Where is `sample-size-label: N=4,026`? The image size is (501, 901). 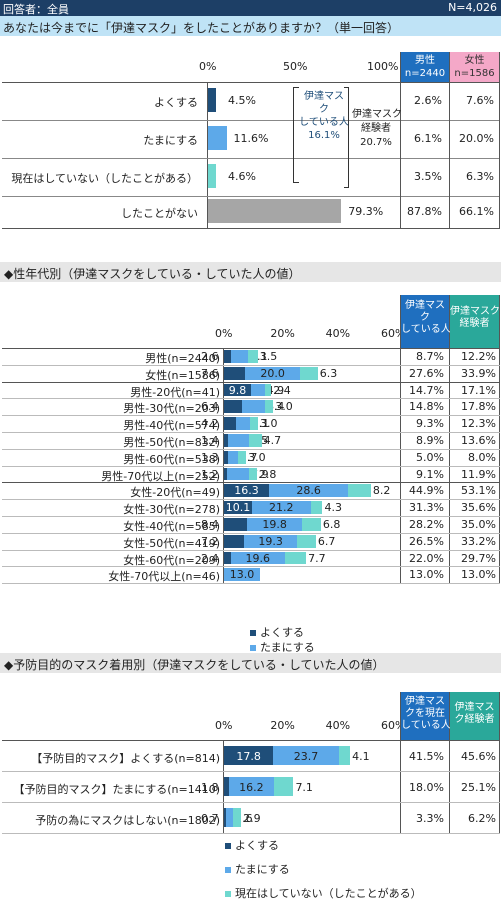
sample-size-label: N=4,026 is located at coordinates (472, 7).